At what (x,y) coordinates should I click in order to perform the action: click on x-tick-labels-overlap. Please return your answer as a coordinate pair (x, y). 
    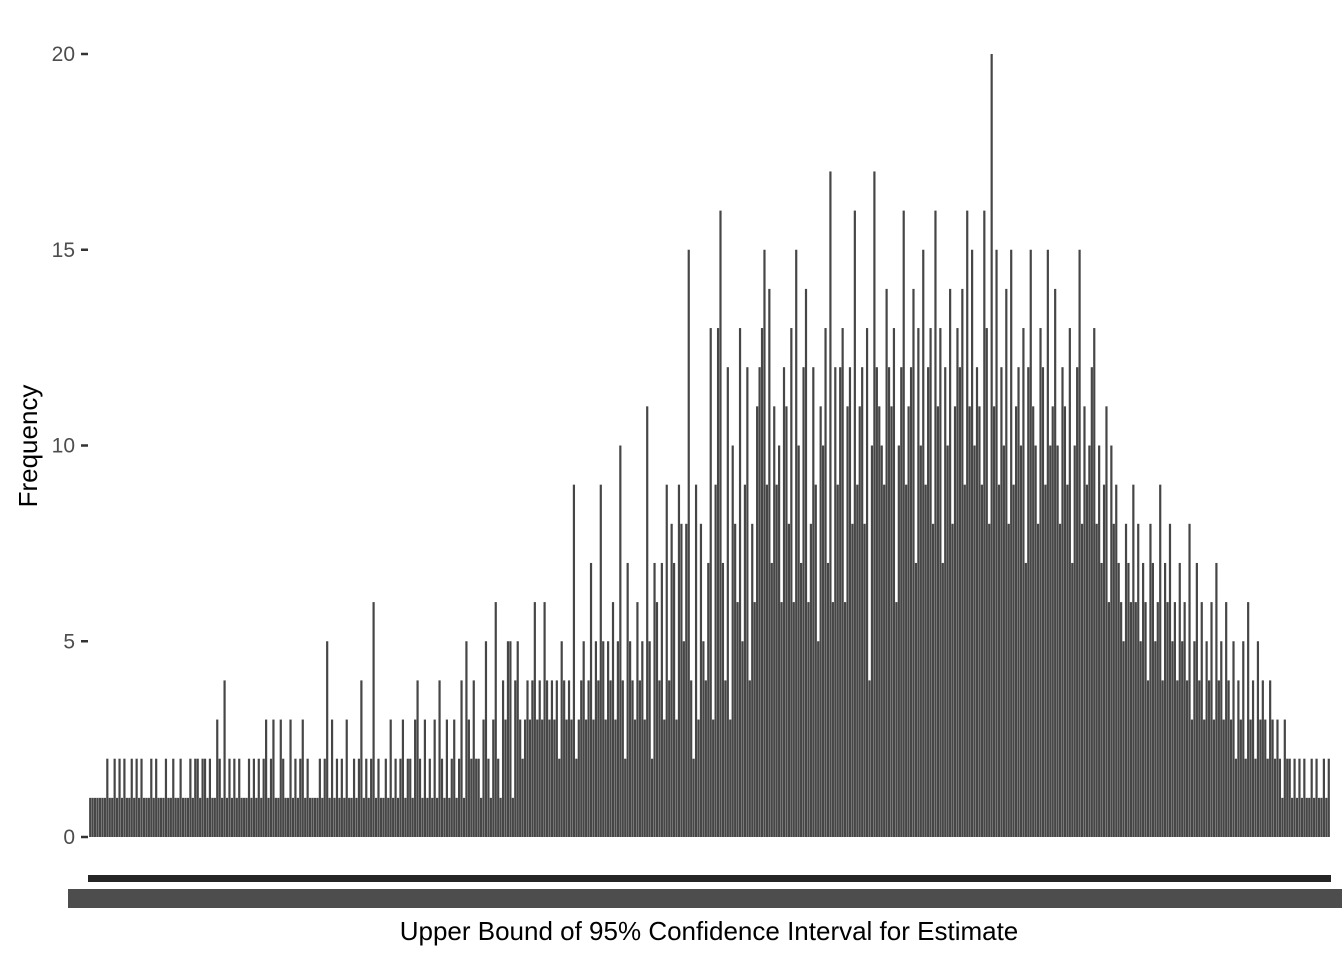
    Looking at the image, I should click on (705, 898).